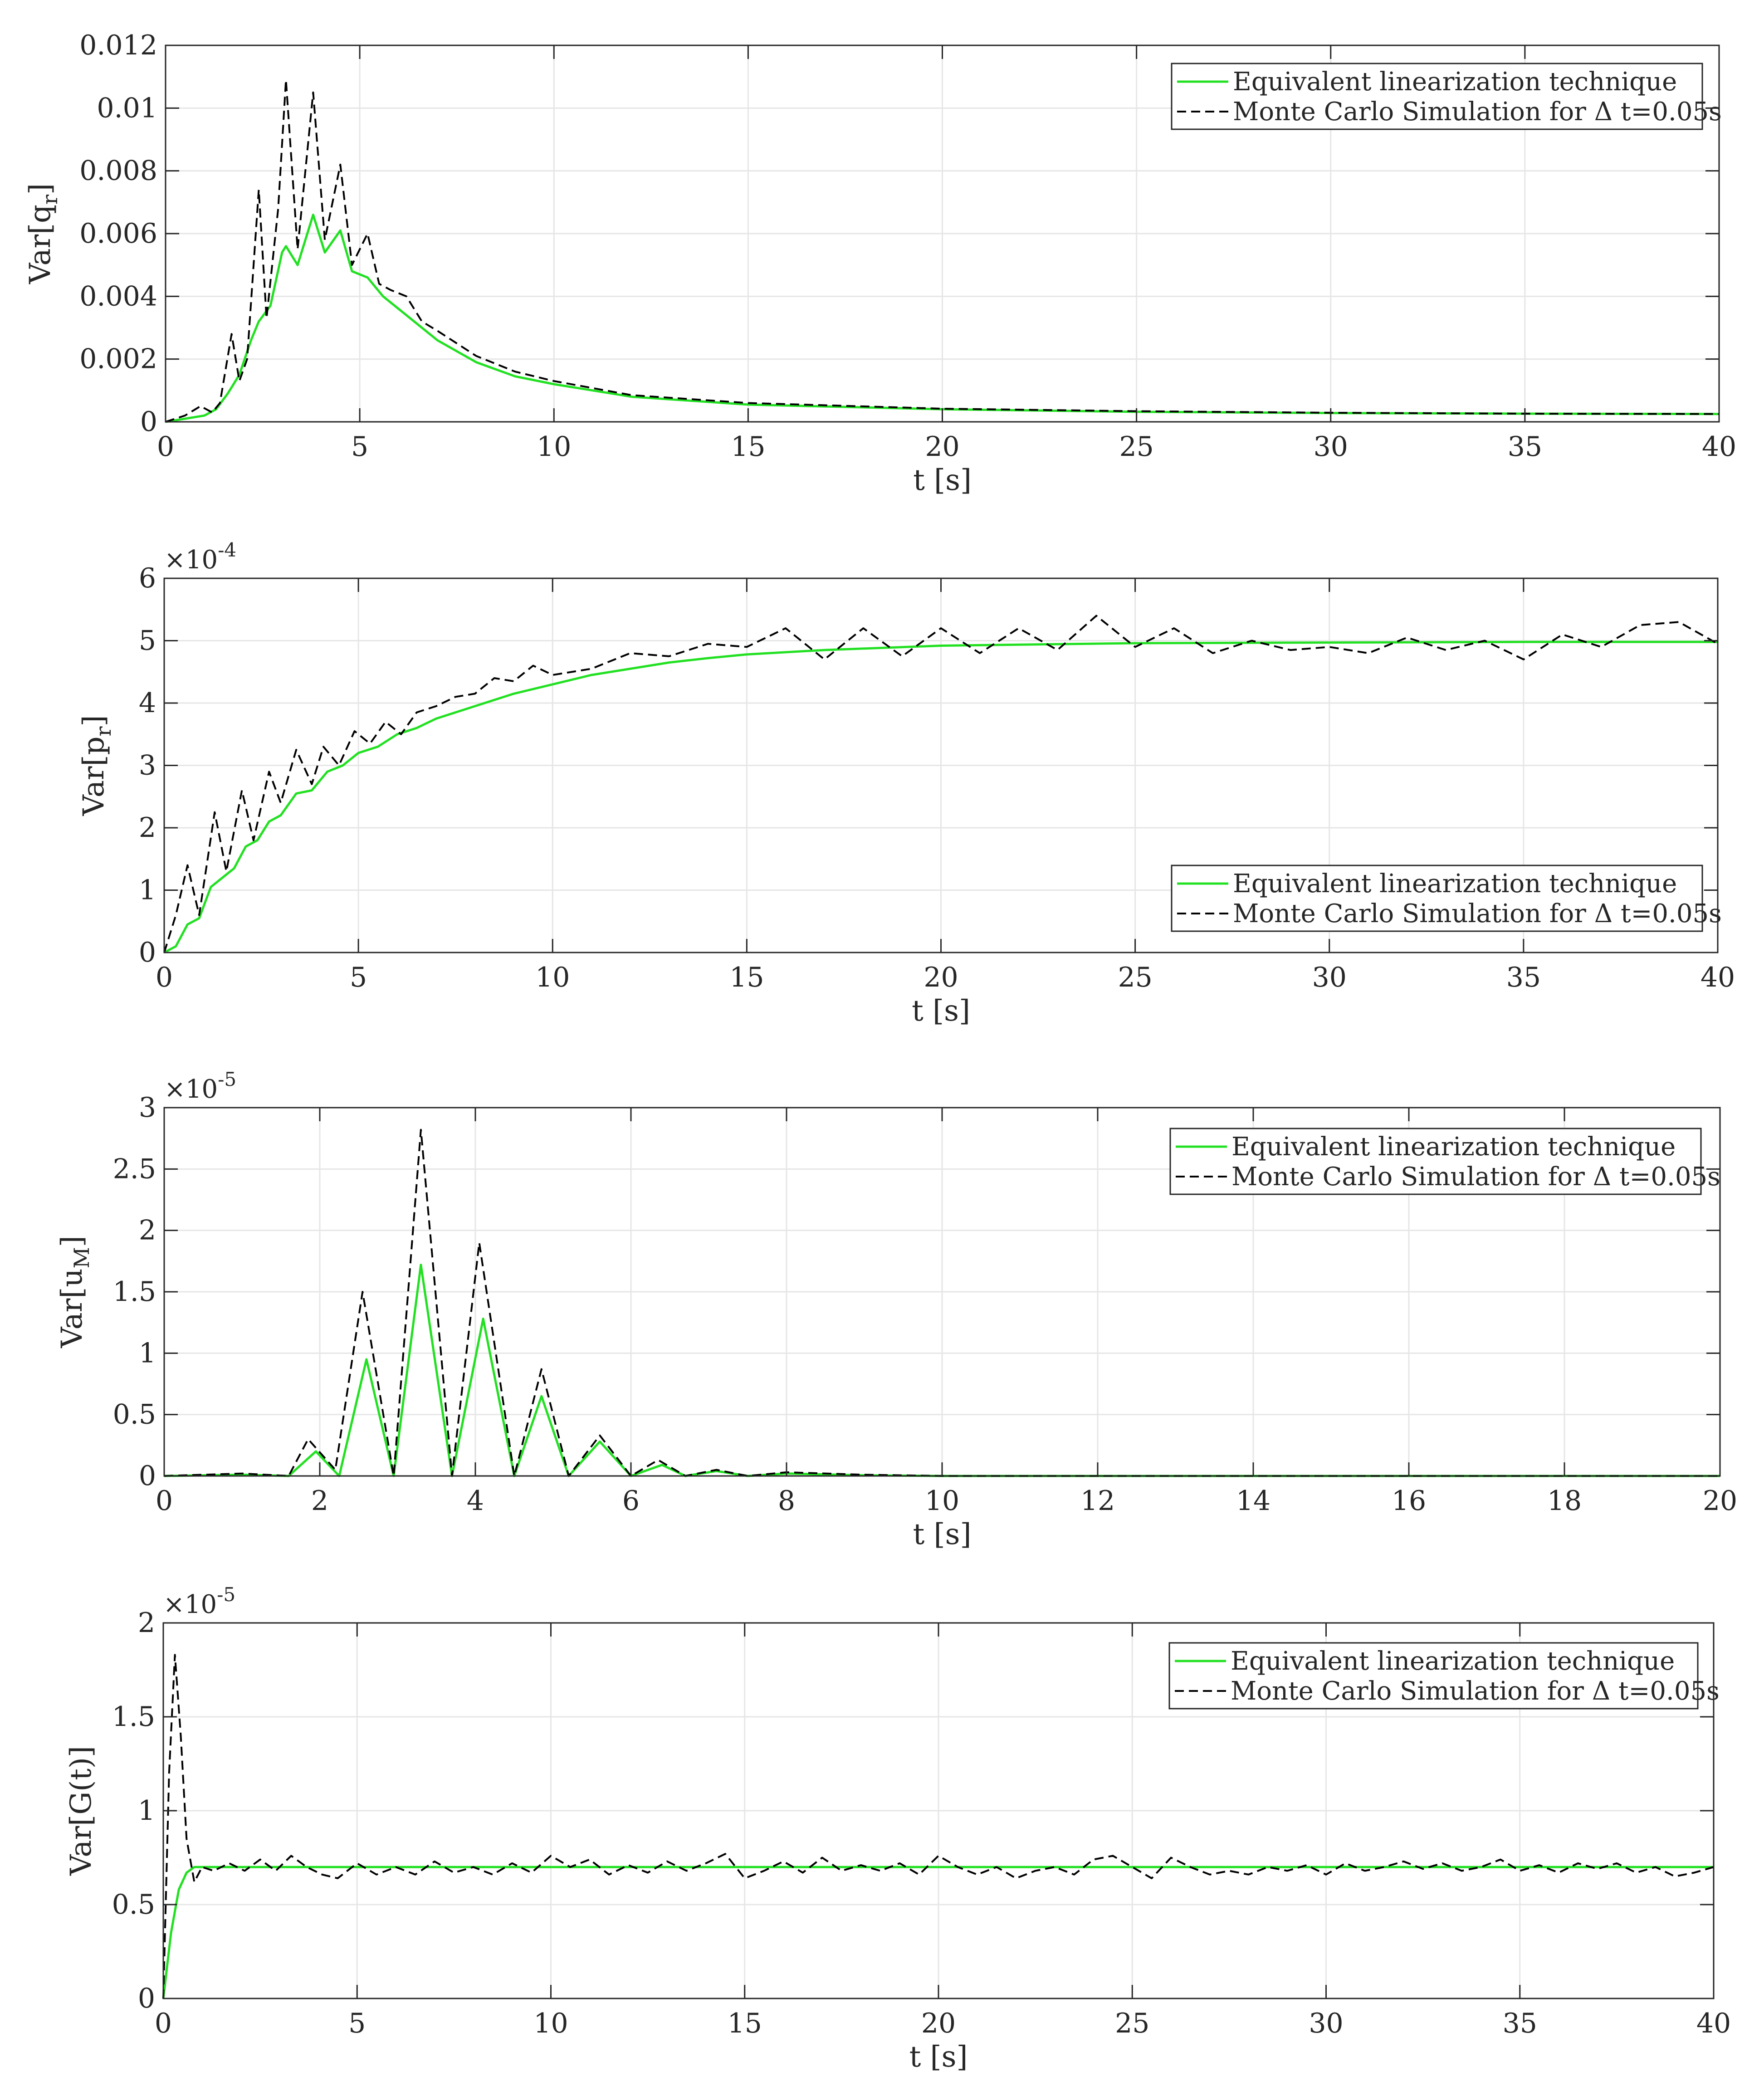 The height and width of the screenshot is (2096, 1764). What do you see at coordinates (147, 703) in the screenshot?
I see `y-tick-label: 4` at bounding box center [147, 703].